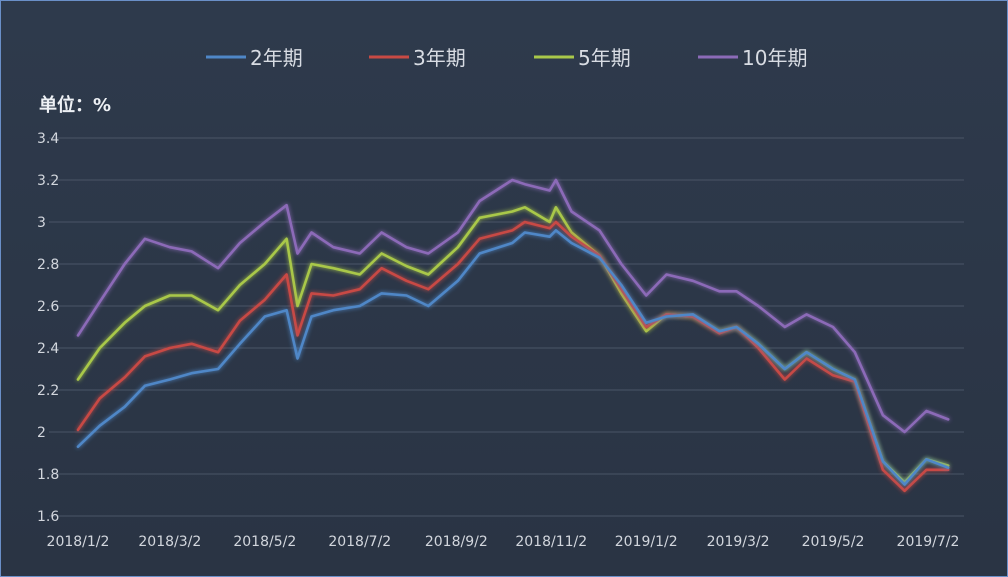 Image resolution: width=1008 pixels, height=577 pixels. What do you see at coordinates (551, 542) in the screenshot?
I see `x-tick-label: 2018/11/2` at bounding box center [551, 542].